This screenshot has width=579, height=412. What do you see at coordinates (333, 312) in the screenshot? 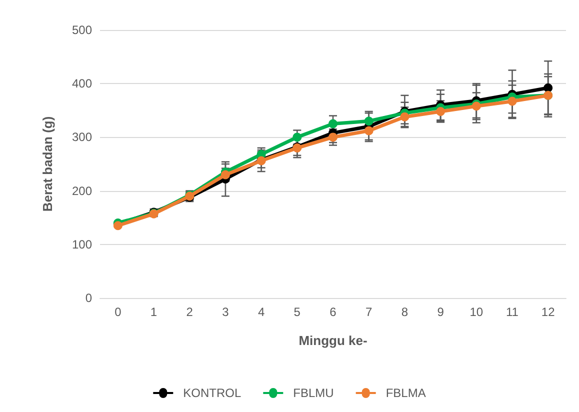
I see `x-tick-label: 6` at bounding box center [333, 312].